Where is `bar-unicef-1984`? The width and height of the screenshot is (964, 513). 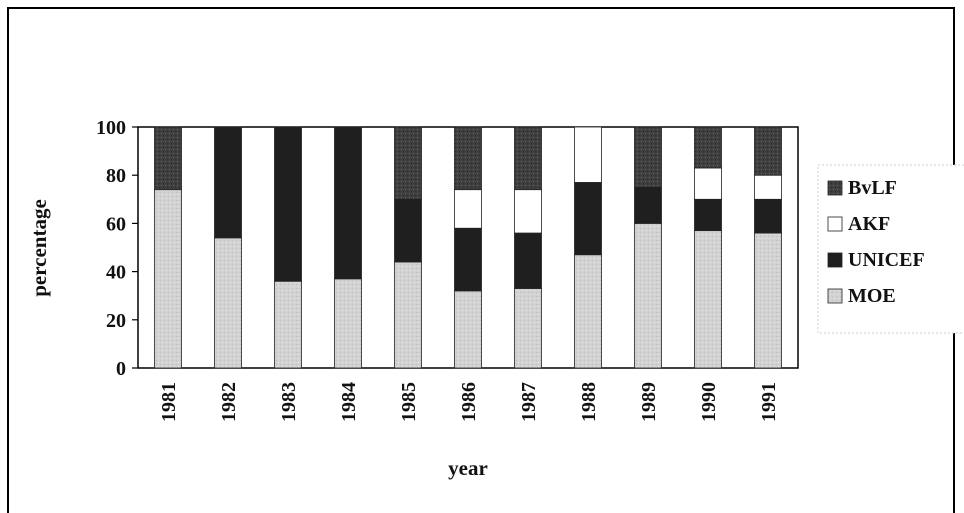 bar-unicef-1984 is located at coordinates (348, 203).